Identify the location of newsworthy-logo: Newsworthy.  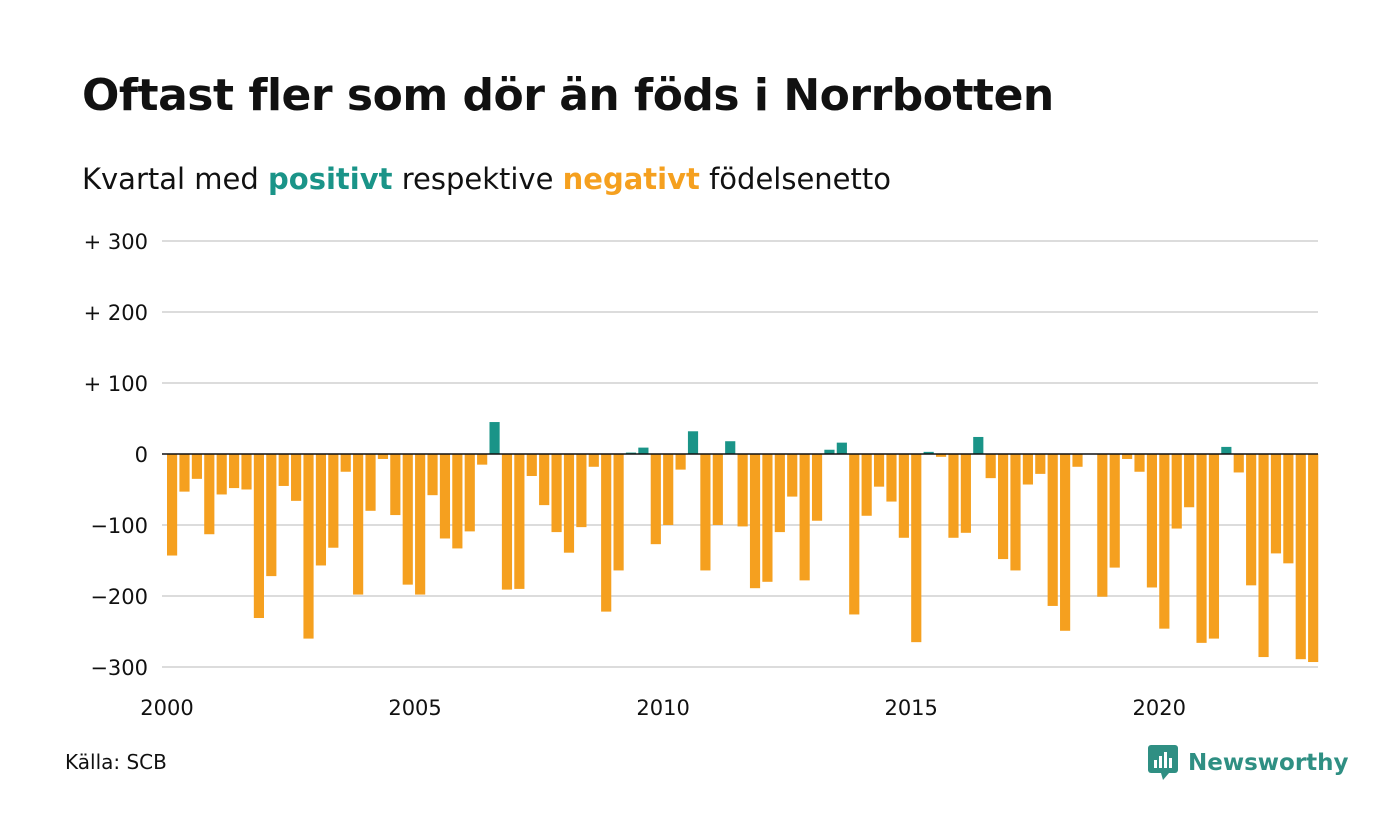
(1248, 763).